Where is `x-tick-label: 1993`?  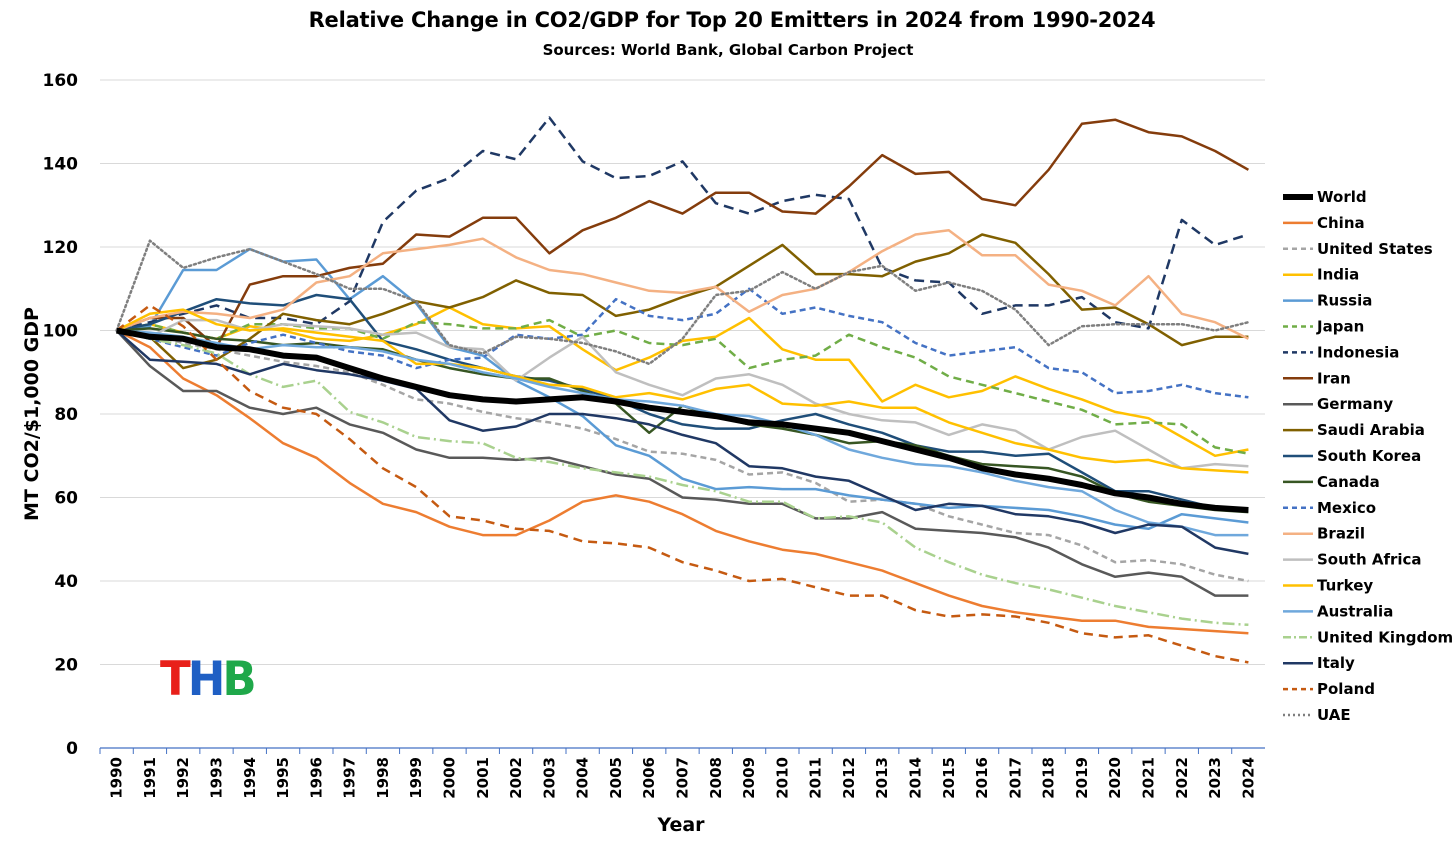 x-tick-label: 1993 is located at coordinates (217, 778).